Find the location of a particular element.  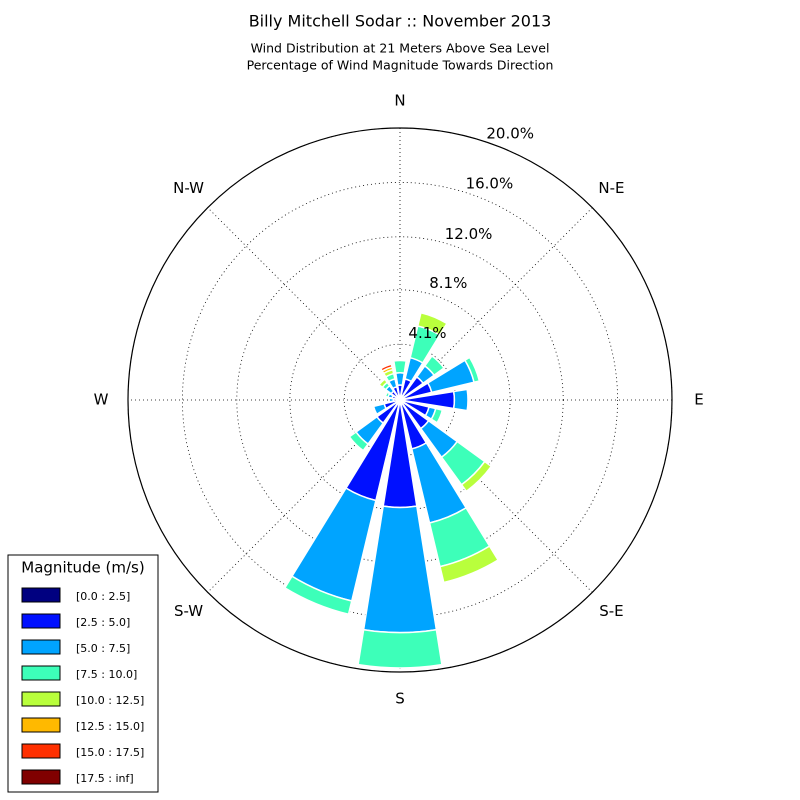

r-tick-label: 12.0% is located at coordinates (469, 234).